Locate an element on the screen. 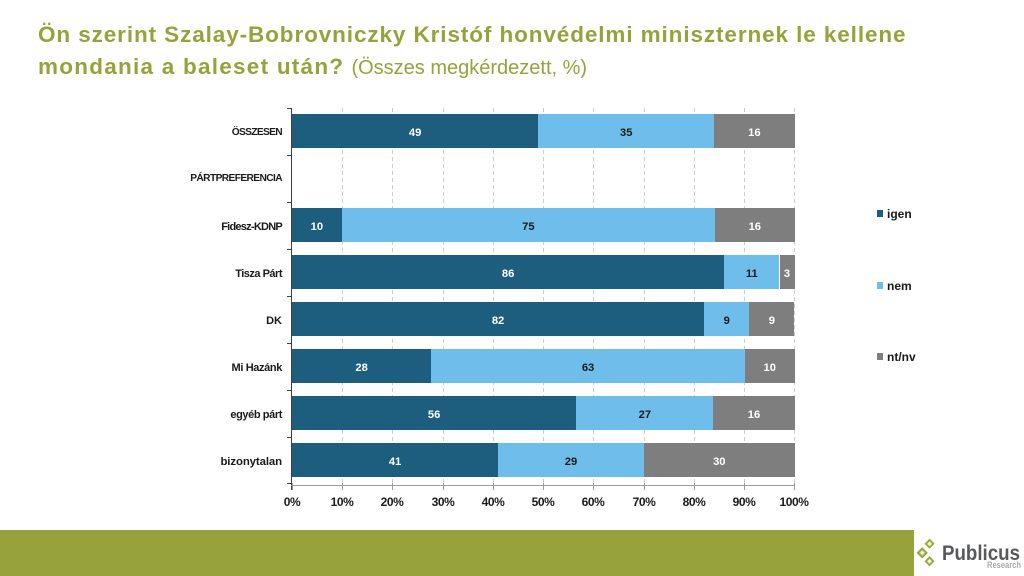  svg-text: Publicus is located at coordinates (981, 553).